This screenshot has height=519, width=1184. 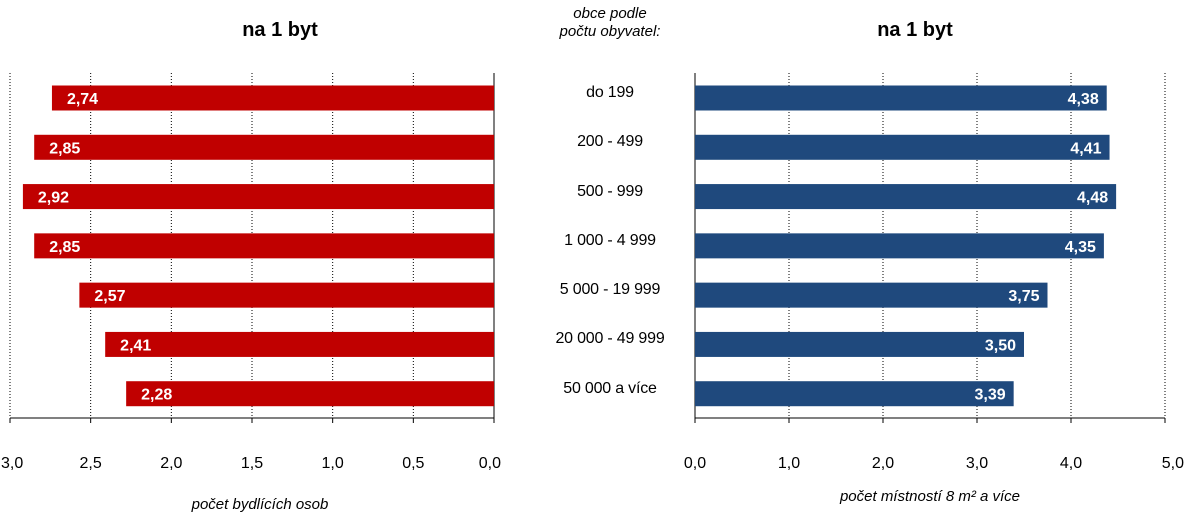 What do you see at coordinates (171, 463) in the screenshot?
I see `left-tick-label: 2,0` at bounding box center [171, 463].